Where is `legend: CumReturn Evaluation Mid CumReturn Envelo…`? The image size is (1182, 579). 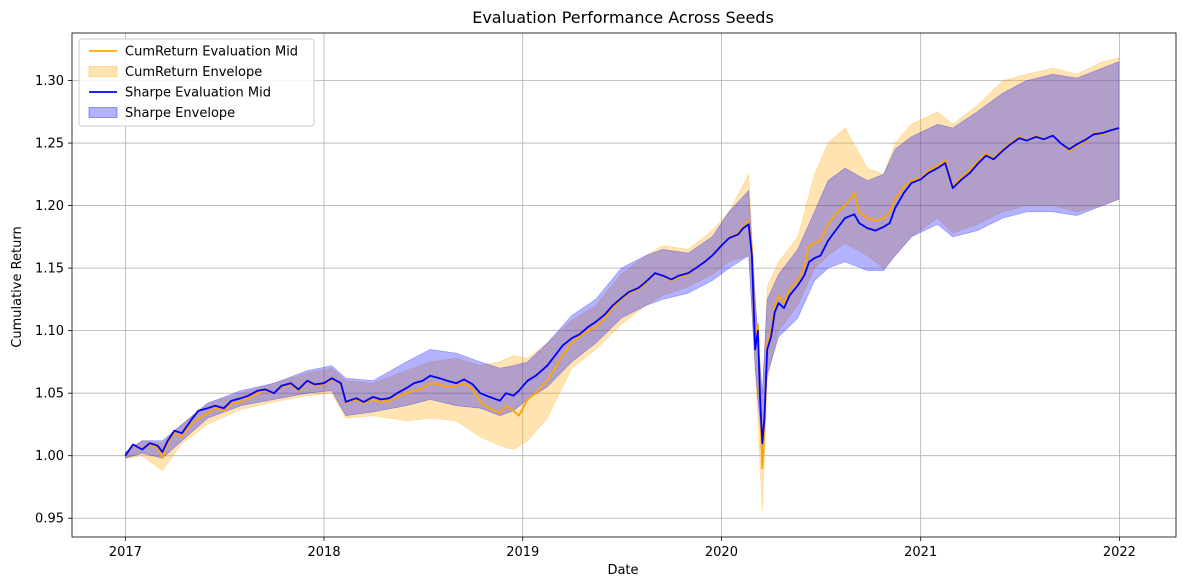
legend: CumReturn Evaluation Mid CumReturn Envelo… is located at coordinates (196, 82).